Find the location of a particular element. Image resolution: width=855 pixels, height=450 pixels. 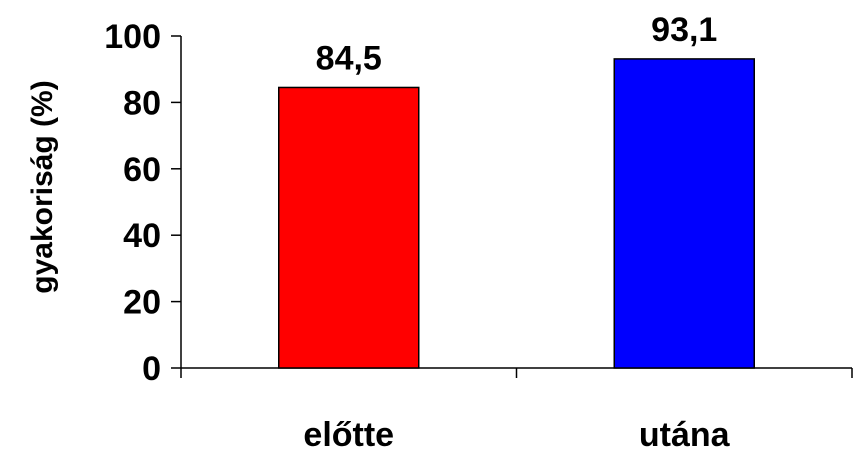

data-label: 84,5 is located at coordinates (349, 58).